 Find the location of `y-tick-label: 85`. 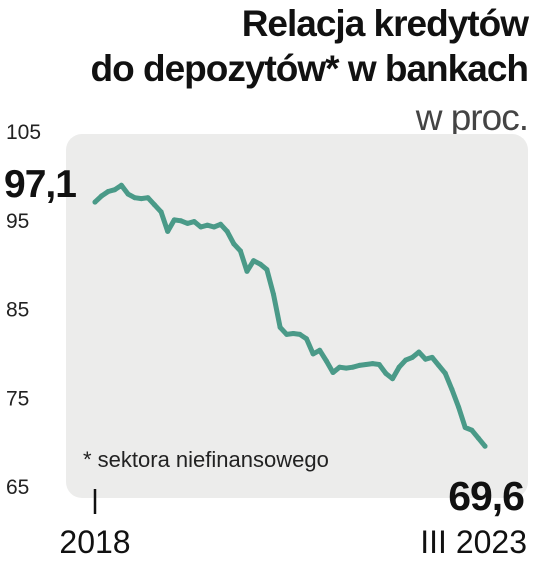

y-tick-label: 85 is located at coordinates (17, 310).